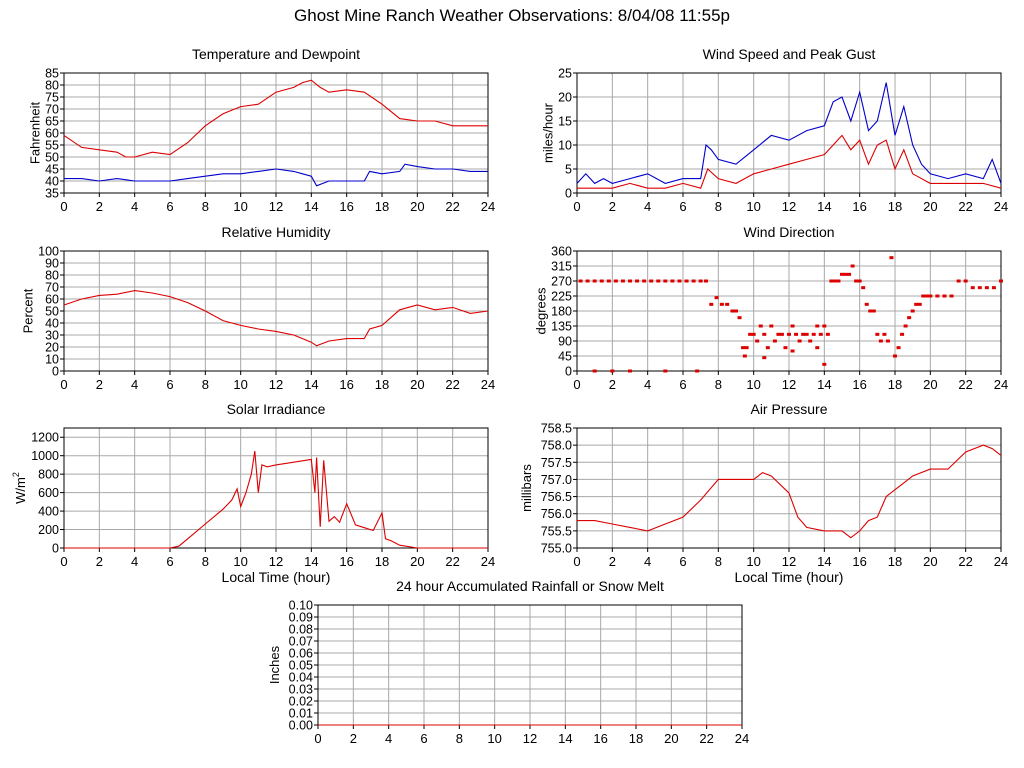 The image size is (1024, 768). Describe the element at coordinates (134, 384) in the screenshot. I see `humidity-xtick-label: 4` at that location.